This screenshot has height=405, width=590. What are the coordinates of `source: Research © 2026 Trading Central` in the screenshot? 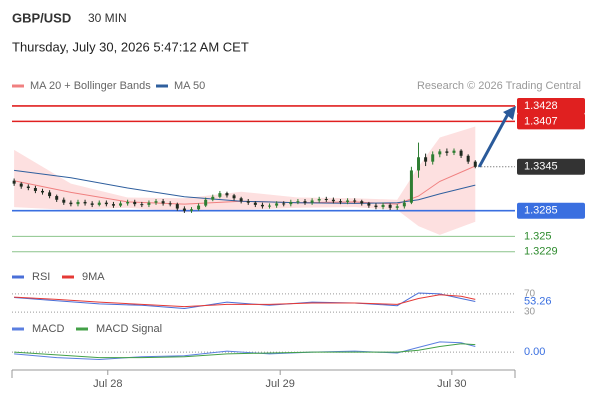 It's located at (499, 86).